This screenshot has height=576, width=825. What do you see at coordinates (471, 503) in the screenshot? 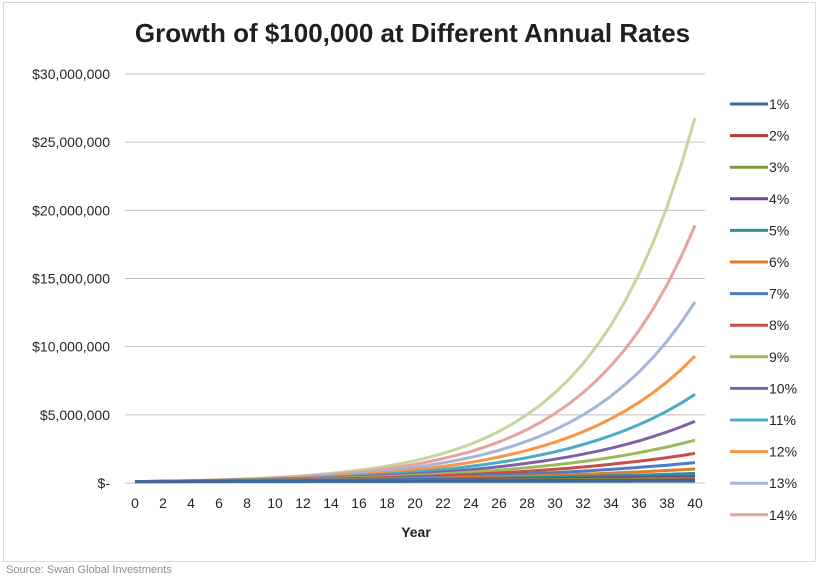
I see `x-tick-label: 24` at bounding box center [471, 503].